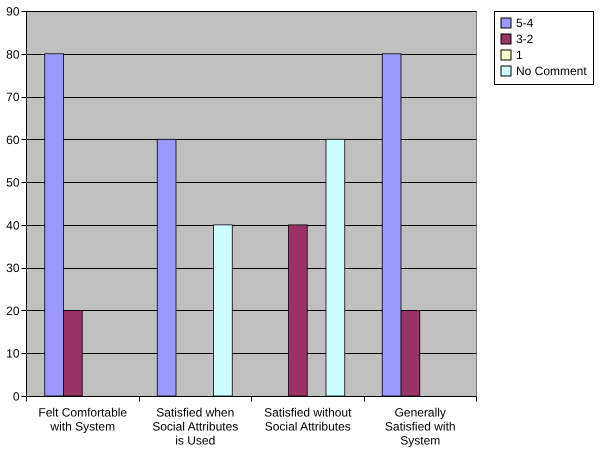  I want to click on y-tick-label: 0, so click(16, 397).